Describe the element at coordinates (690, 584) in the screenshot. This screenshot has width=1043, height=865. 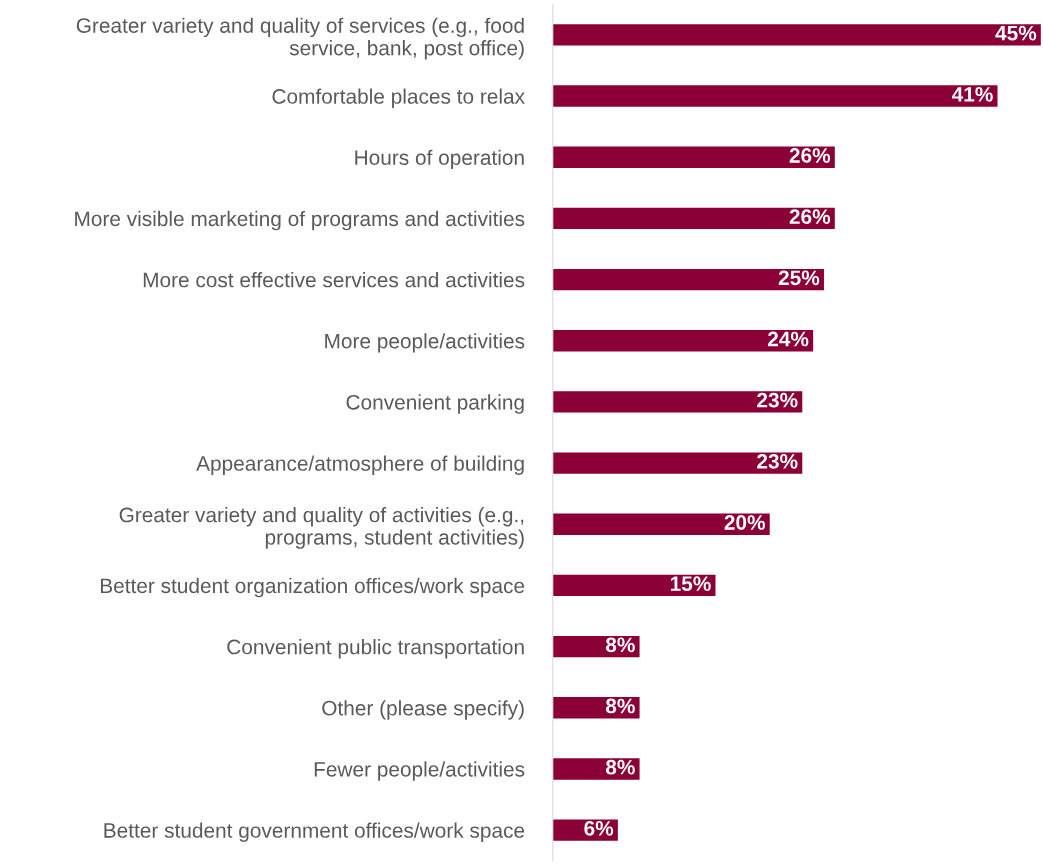
I see `data-label: 15%` at that location.